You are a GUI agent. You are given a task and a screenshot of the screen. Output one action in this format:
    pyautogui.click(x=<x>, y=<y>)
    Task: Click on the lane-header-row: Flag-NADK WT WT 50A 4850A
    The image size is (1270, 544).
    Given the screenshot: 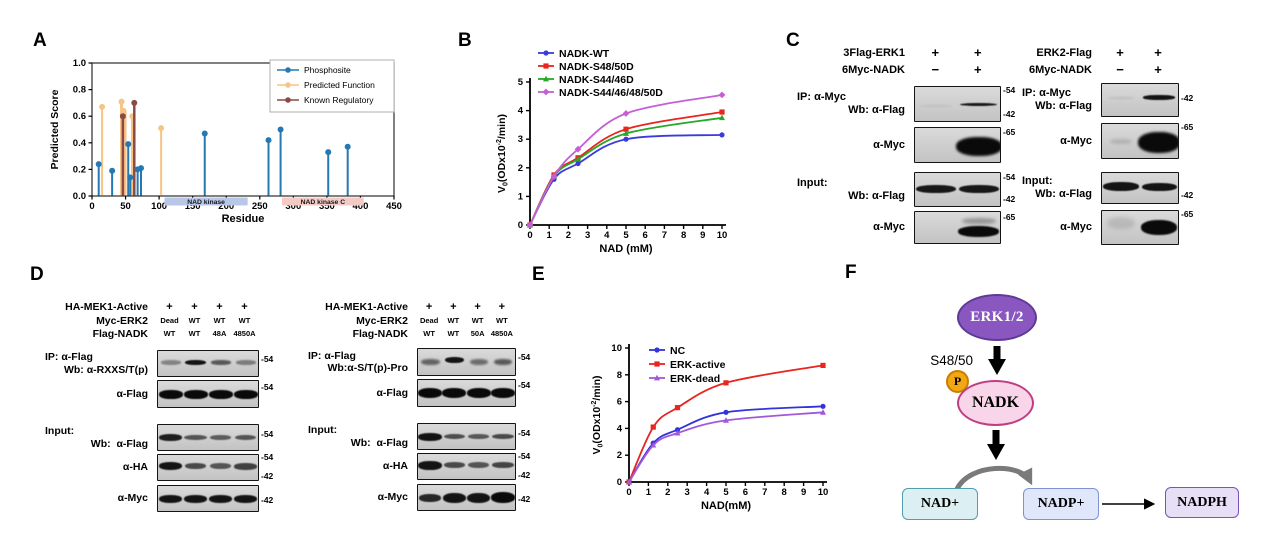 What is the action you would take?
    pyautogui.click(x=425, y=333)
    